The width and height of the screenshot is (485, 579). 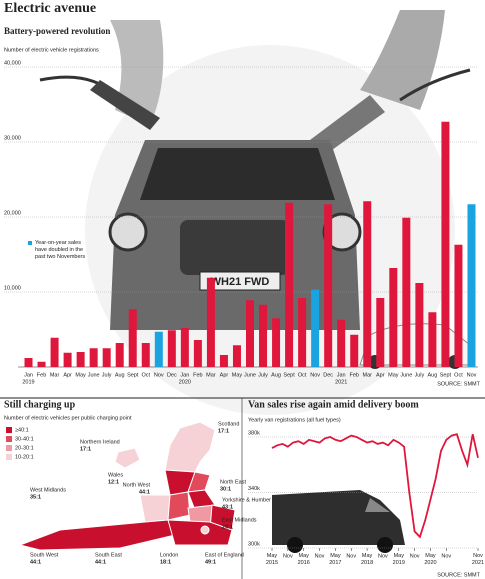 What do you see at coordinates (254, 433) in the screenshot?
I see `y-tick-label: 380k` at bounding box center [254, 433].